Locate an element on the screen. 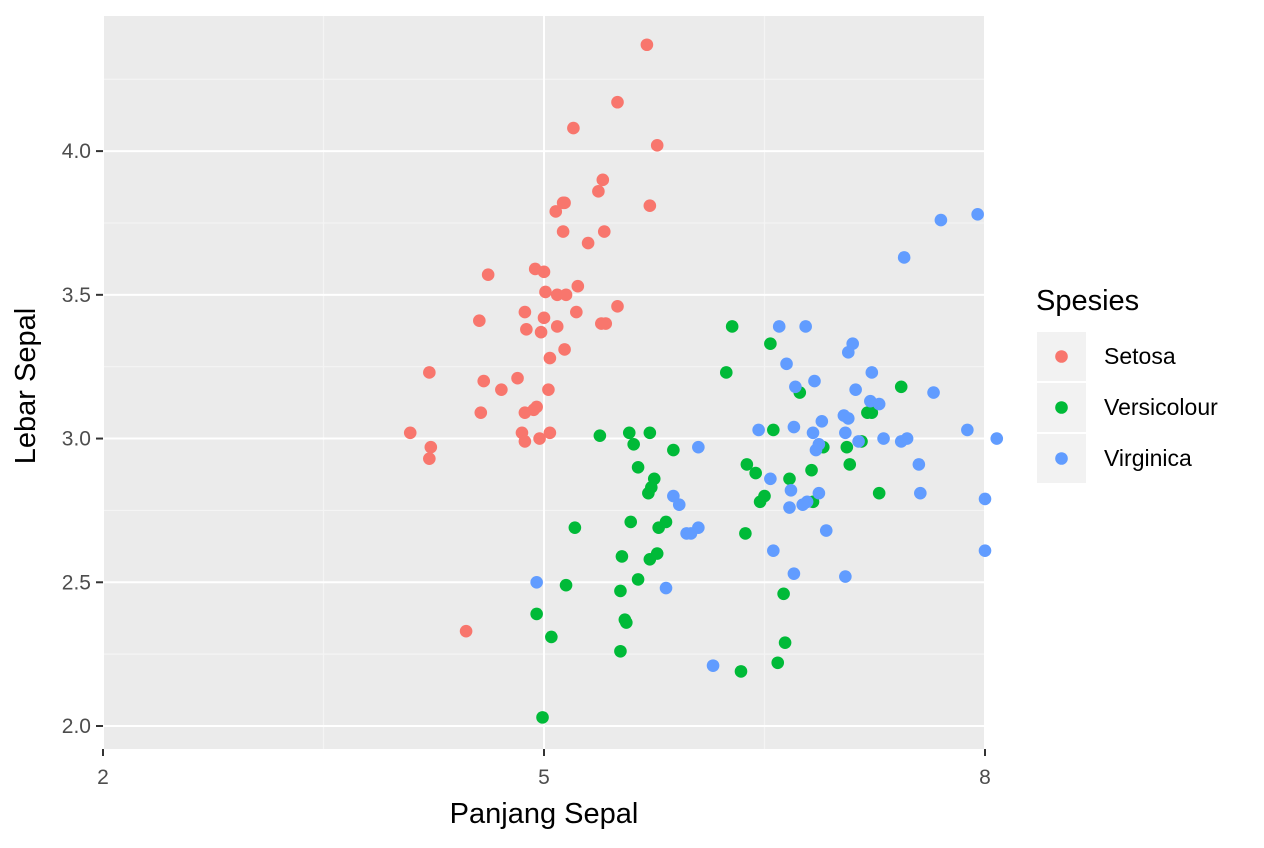  y-tick-label: 2.0 is located at coordinates (76, 726).